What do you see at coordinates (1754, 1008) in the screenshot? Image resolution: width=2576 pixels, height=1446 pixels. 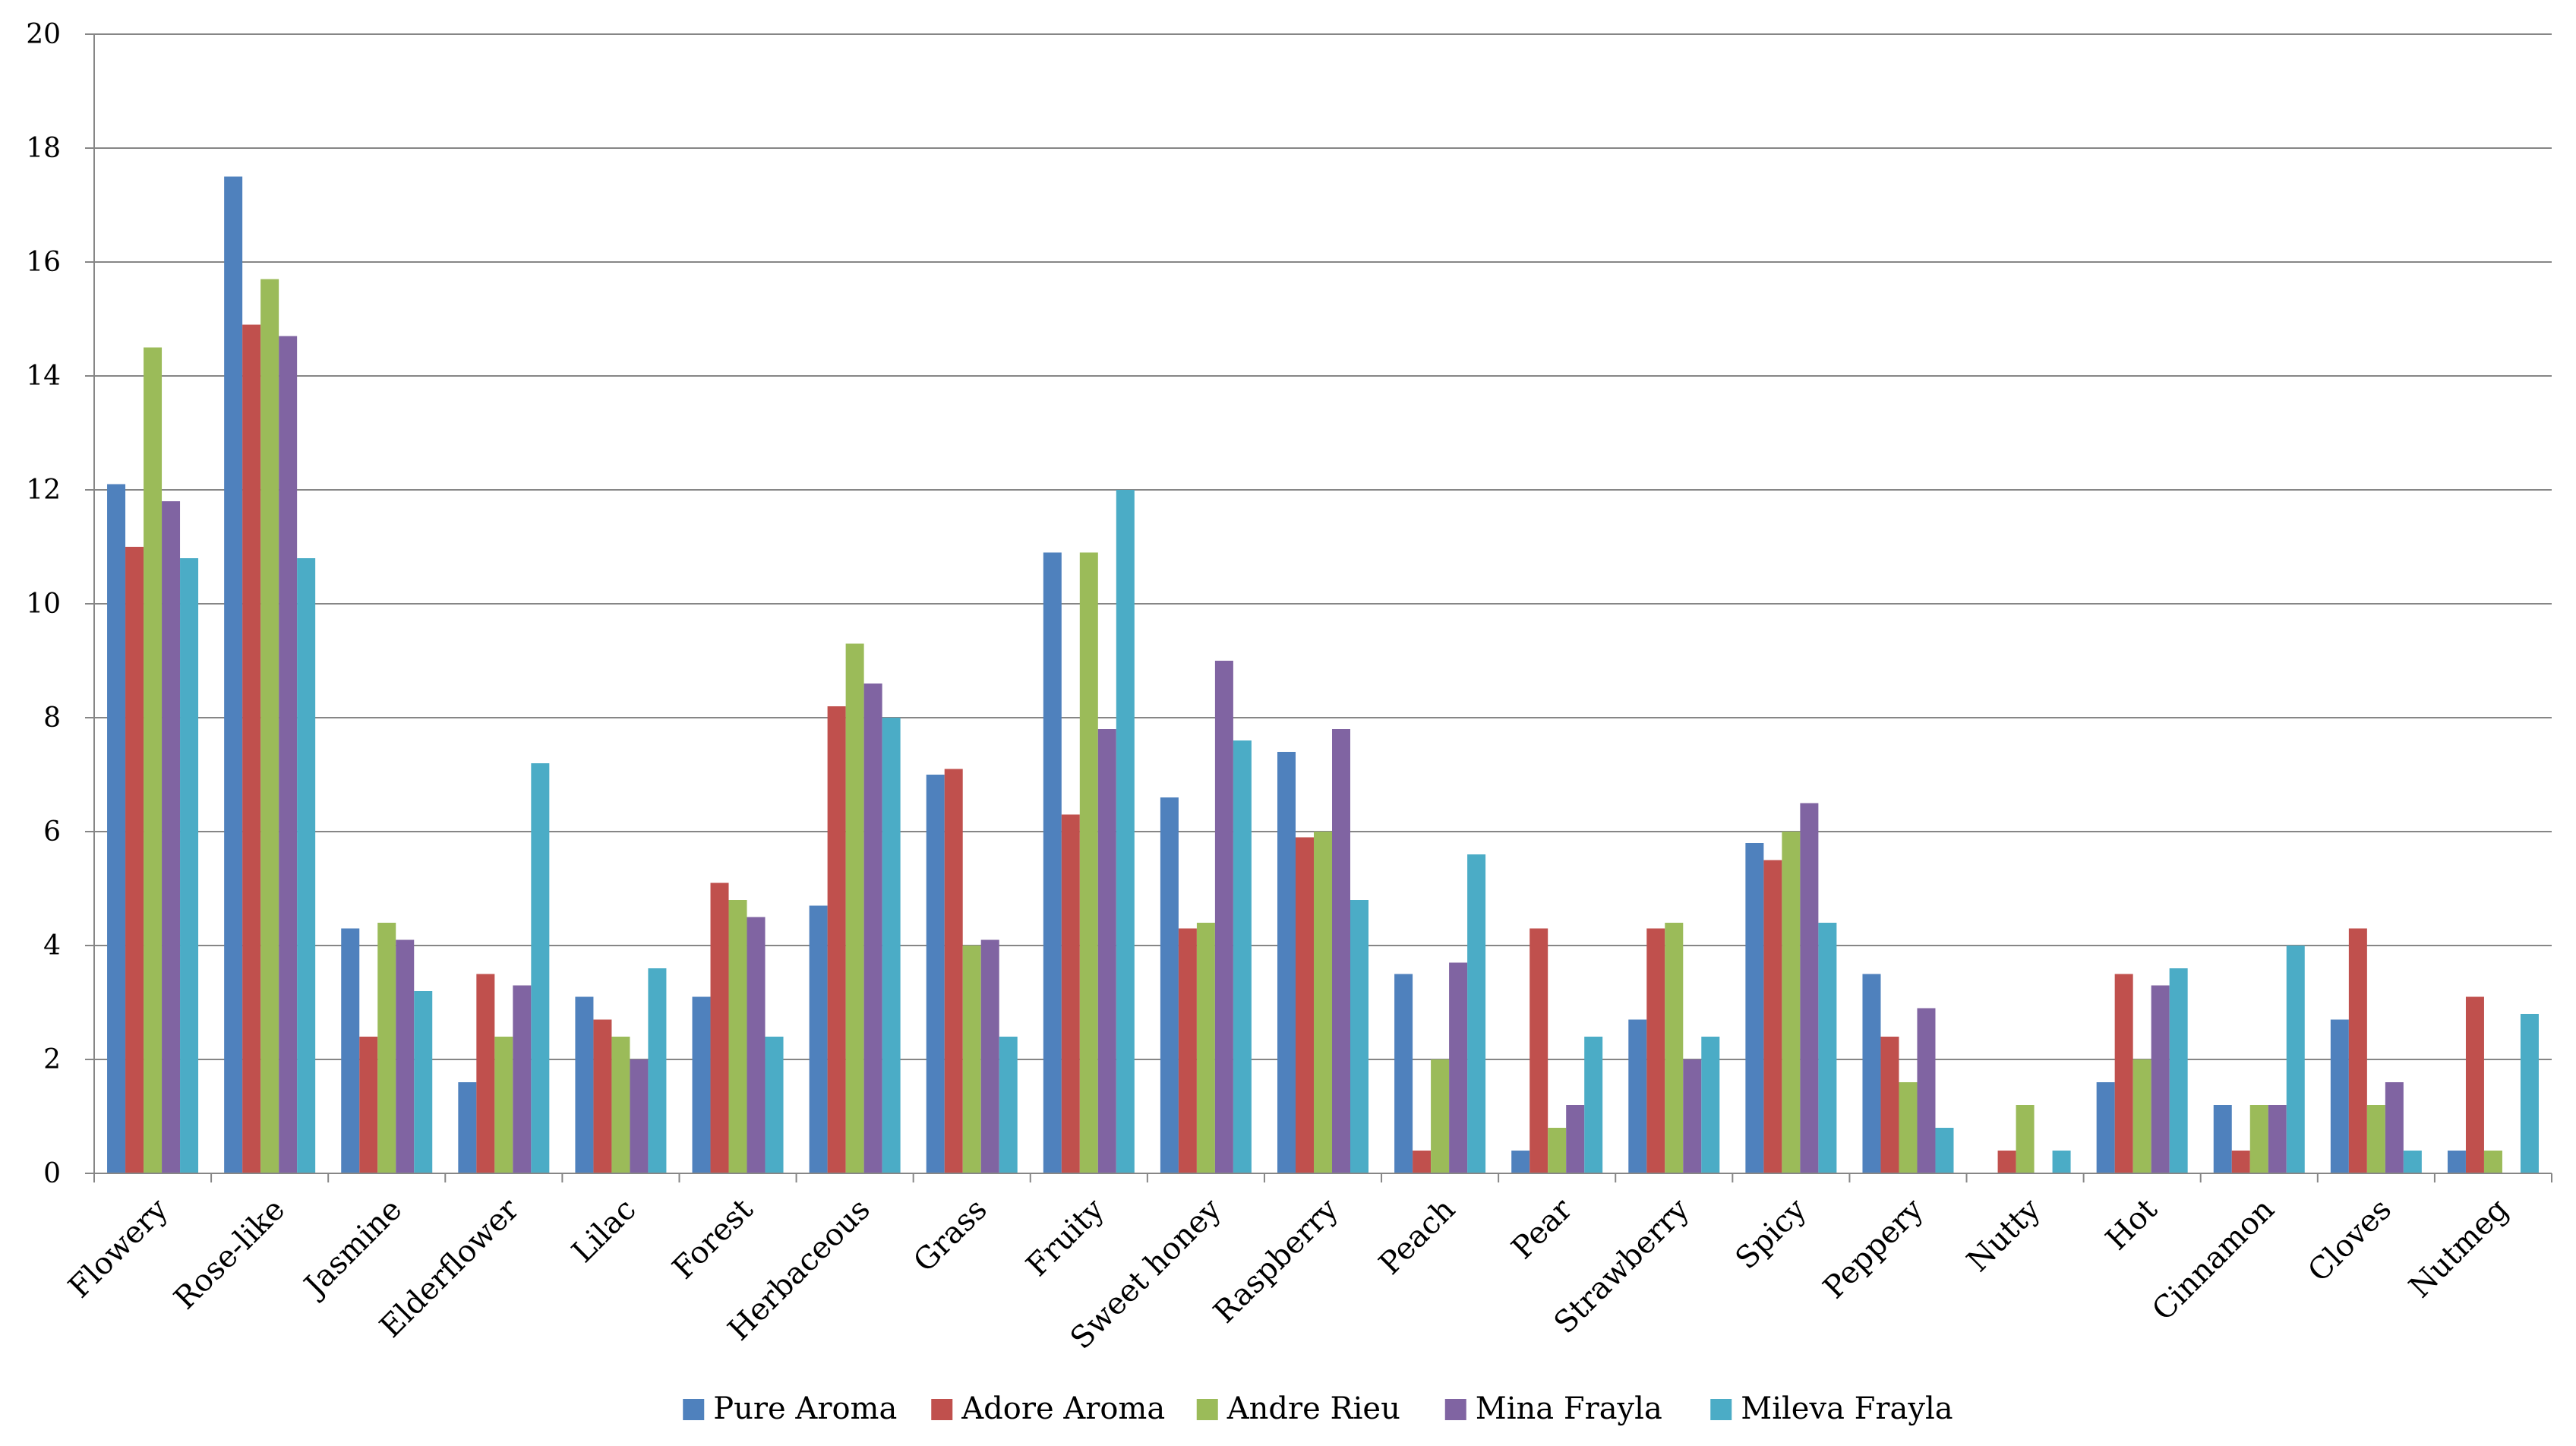 I see `bar-pure-aroma-spicy` at bounding box center [1754, 1008].